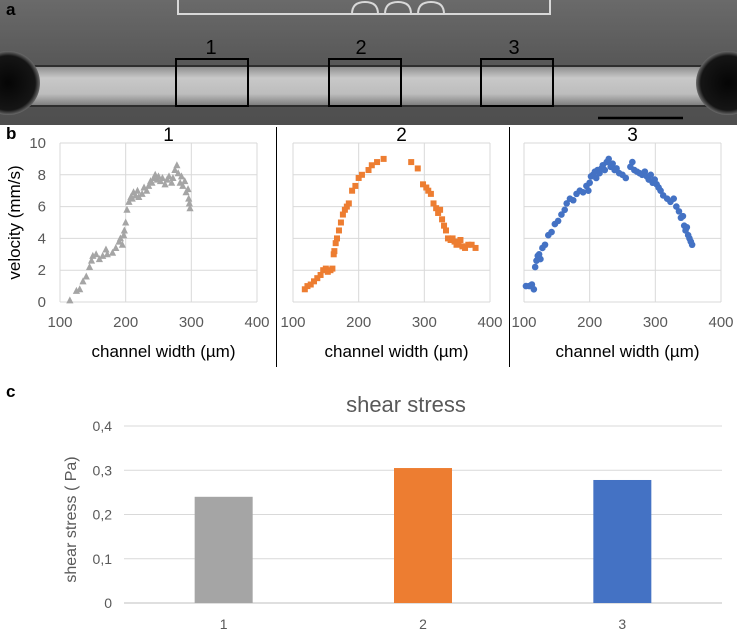 This screenshot has width=737, height=632. Describe the element at coordinates (11, 391) in the screenshot. I see `panel-label-c: c` at that location.